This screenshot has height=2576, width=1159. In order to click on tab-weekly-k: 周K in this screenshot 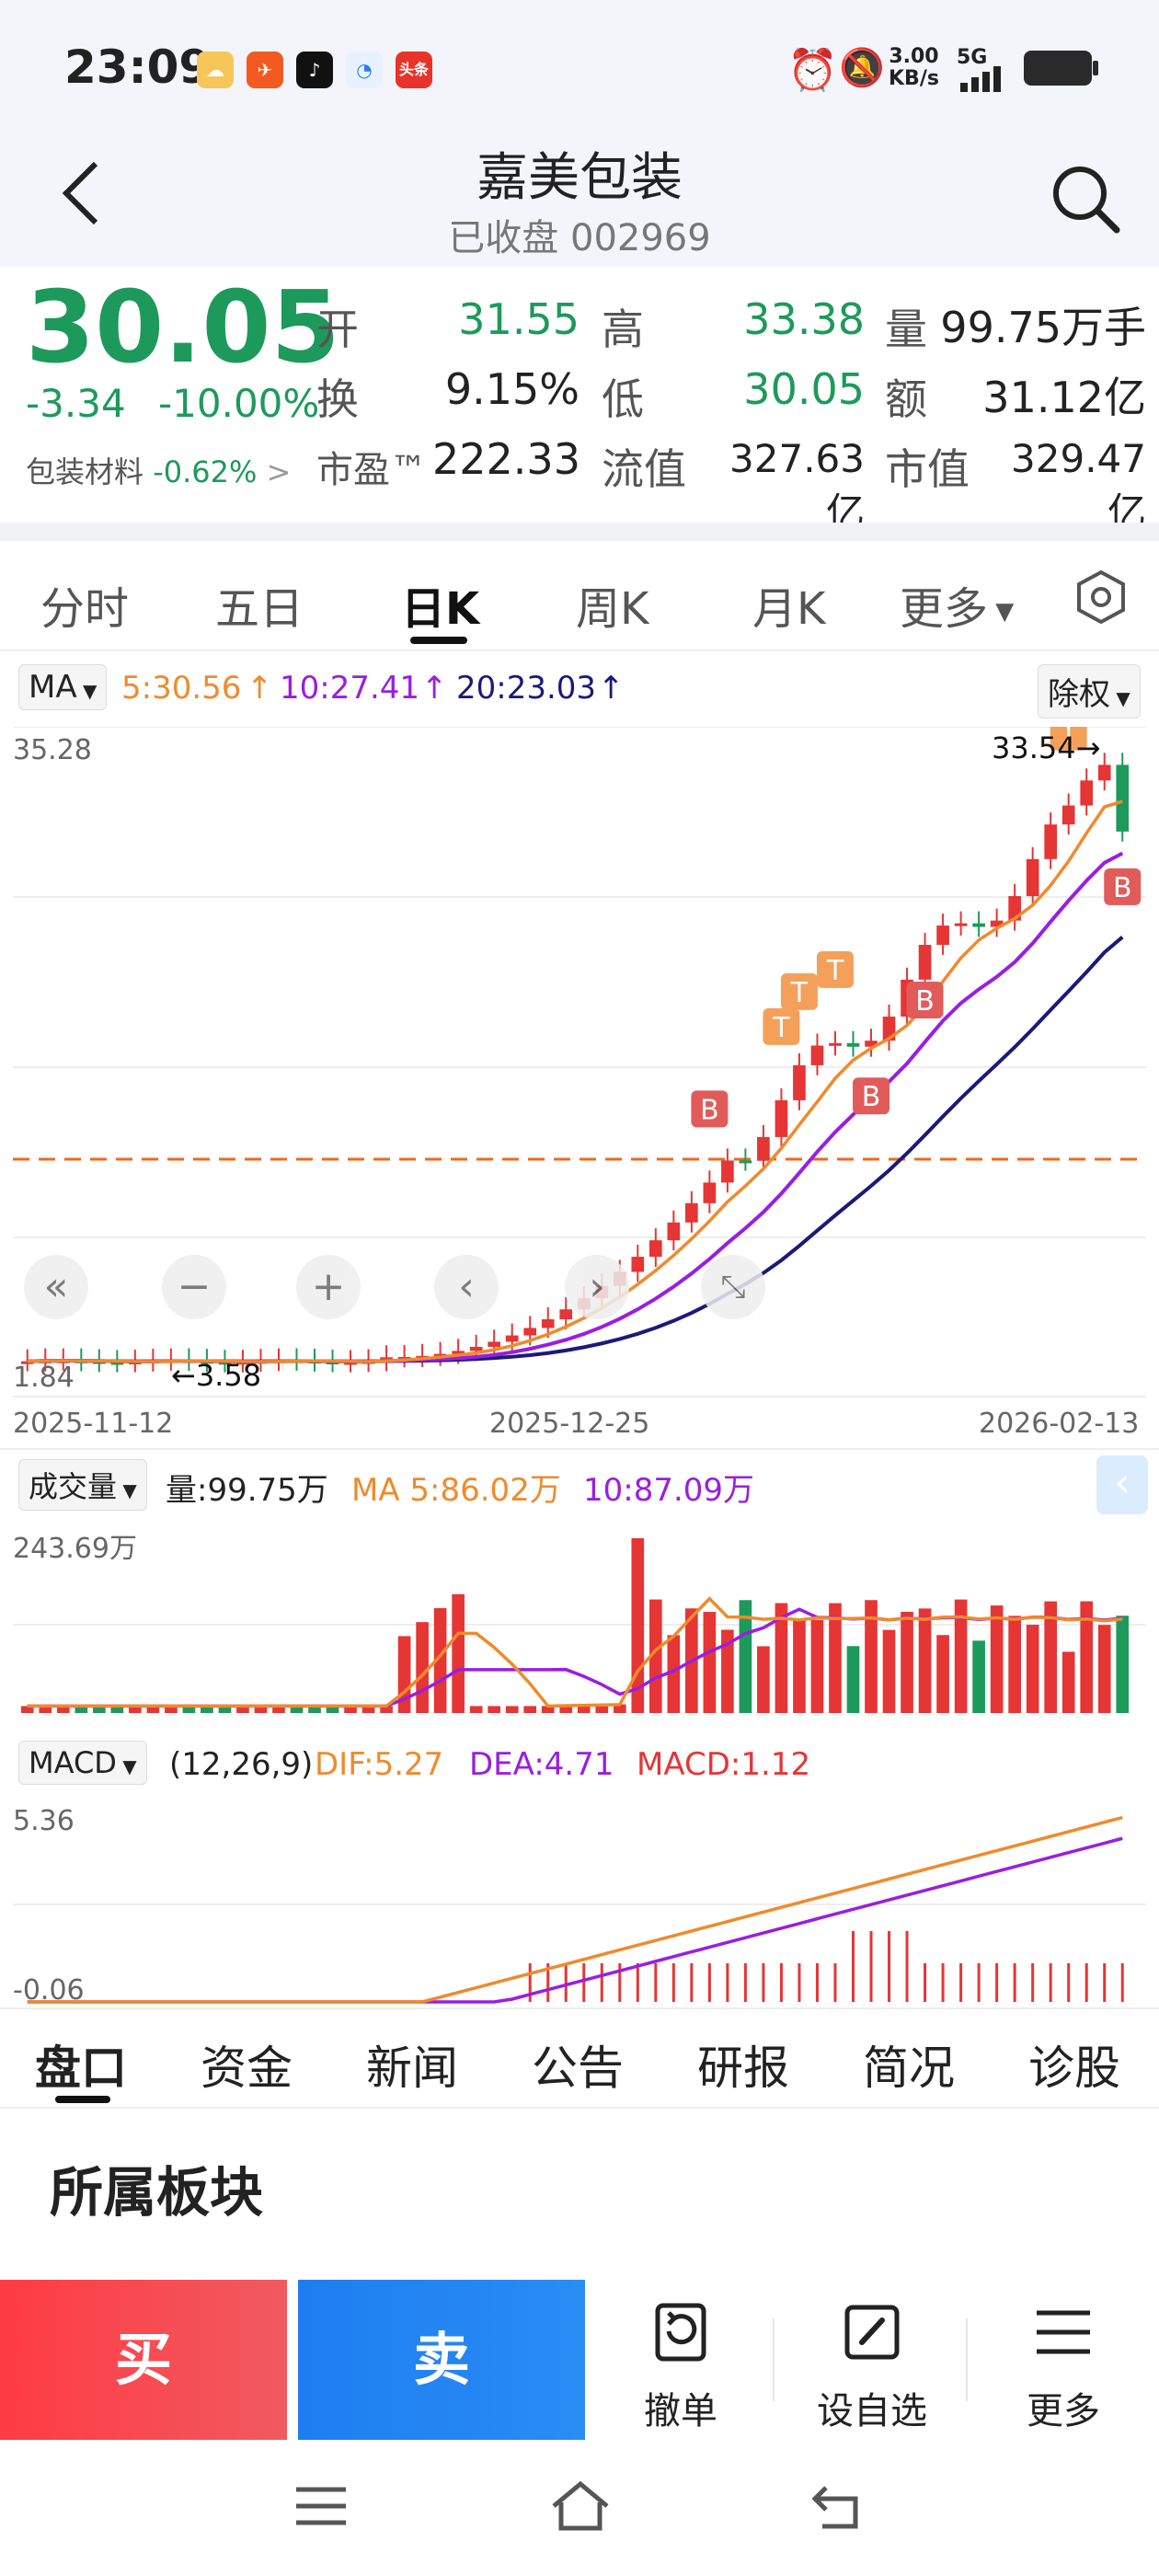, I will do `click(612, 609)`.